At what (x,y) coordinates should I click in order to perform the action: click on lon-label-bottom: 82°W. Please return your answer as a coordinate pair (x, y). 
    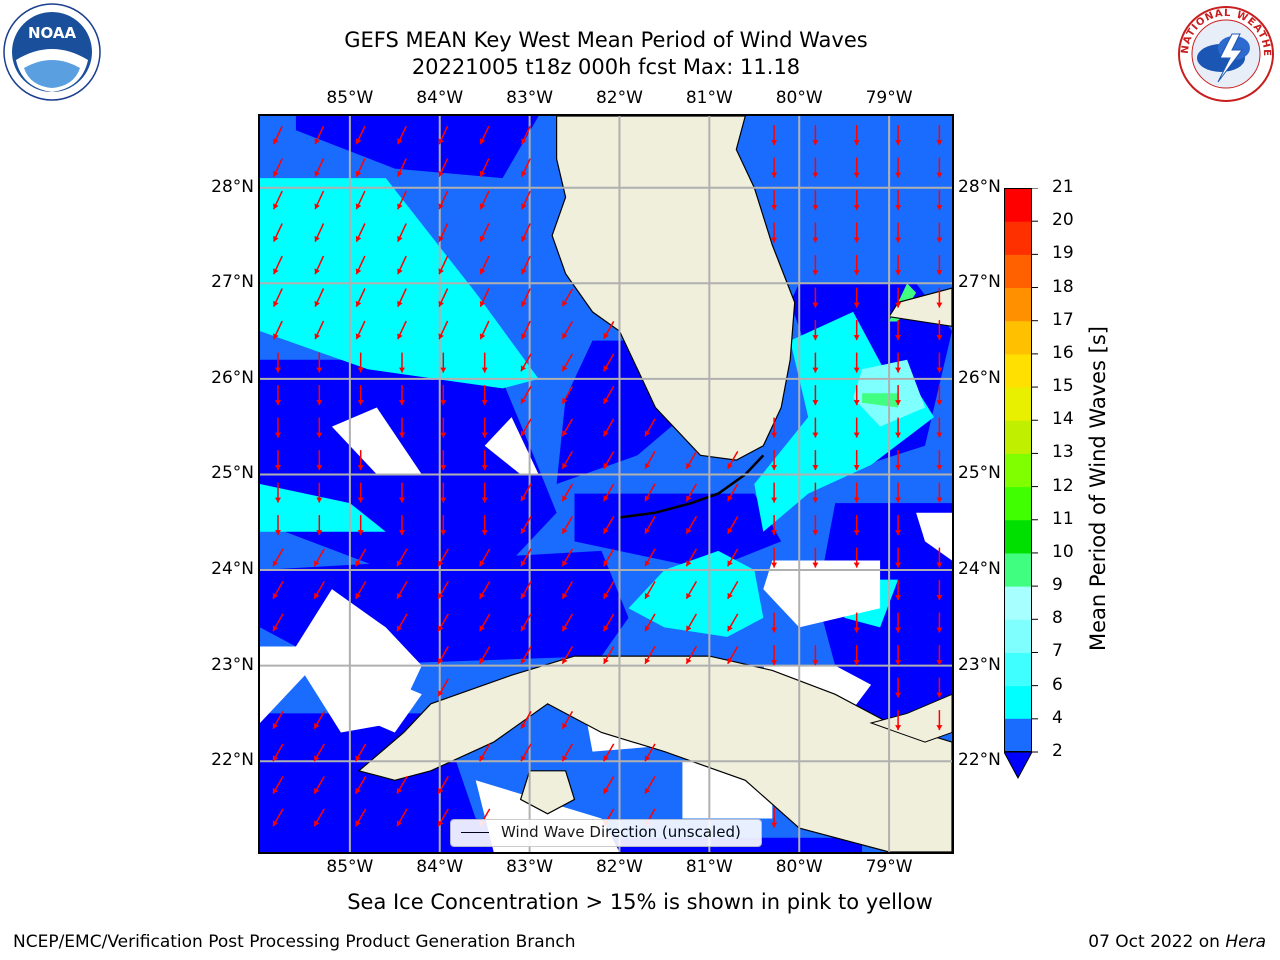
    Looking at the image, I should click on (619, 867).